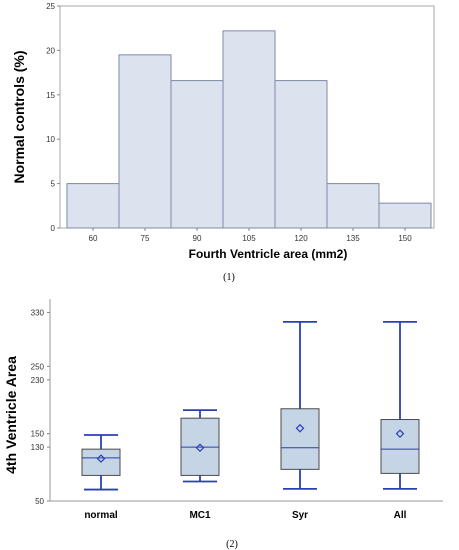  I want to click on histogram-x-tick-label: 135, so click(353, 238).